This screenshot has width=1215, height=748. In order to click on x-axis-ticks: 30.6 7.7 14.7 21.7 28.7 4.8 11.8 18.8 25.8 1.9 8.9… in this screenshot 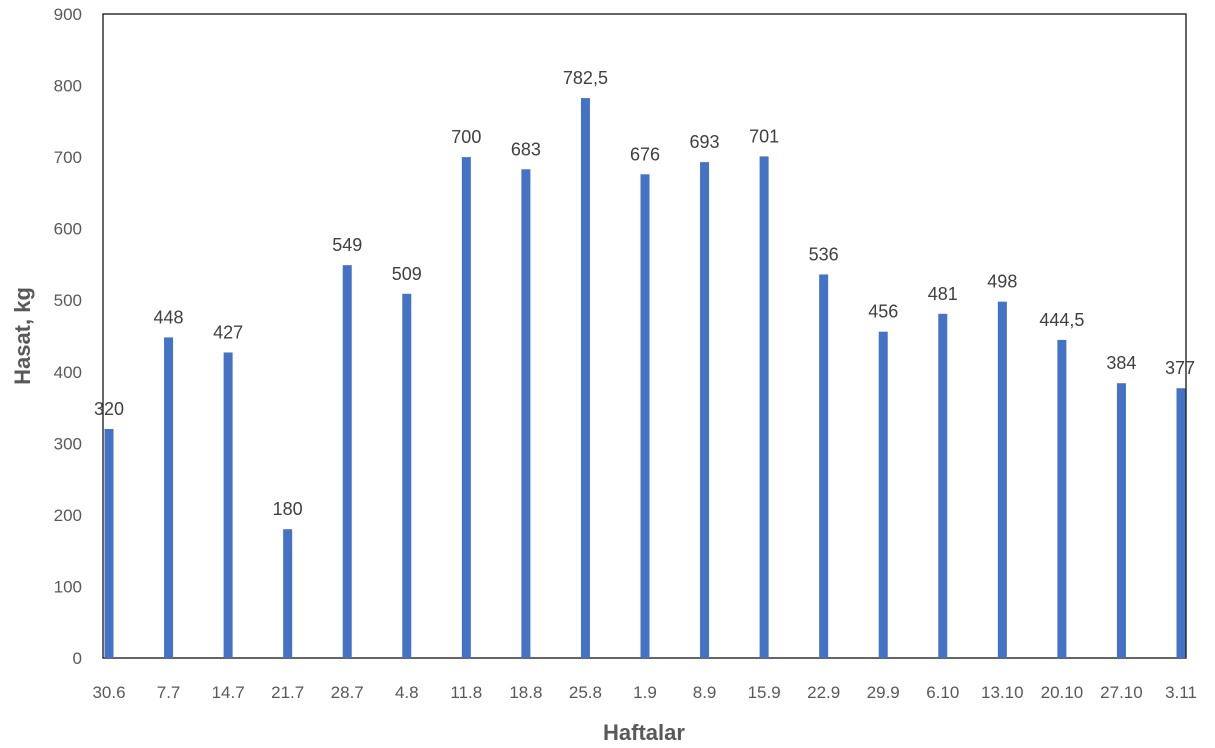, I will do `click(644, 692)`.